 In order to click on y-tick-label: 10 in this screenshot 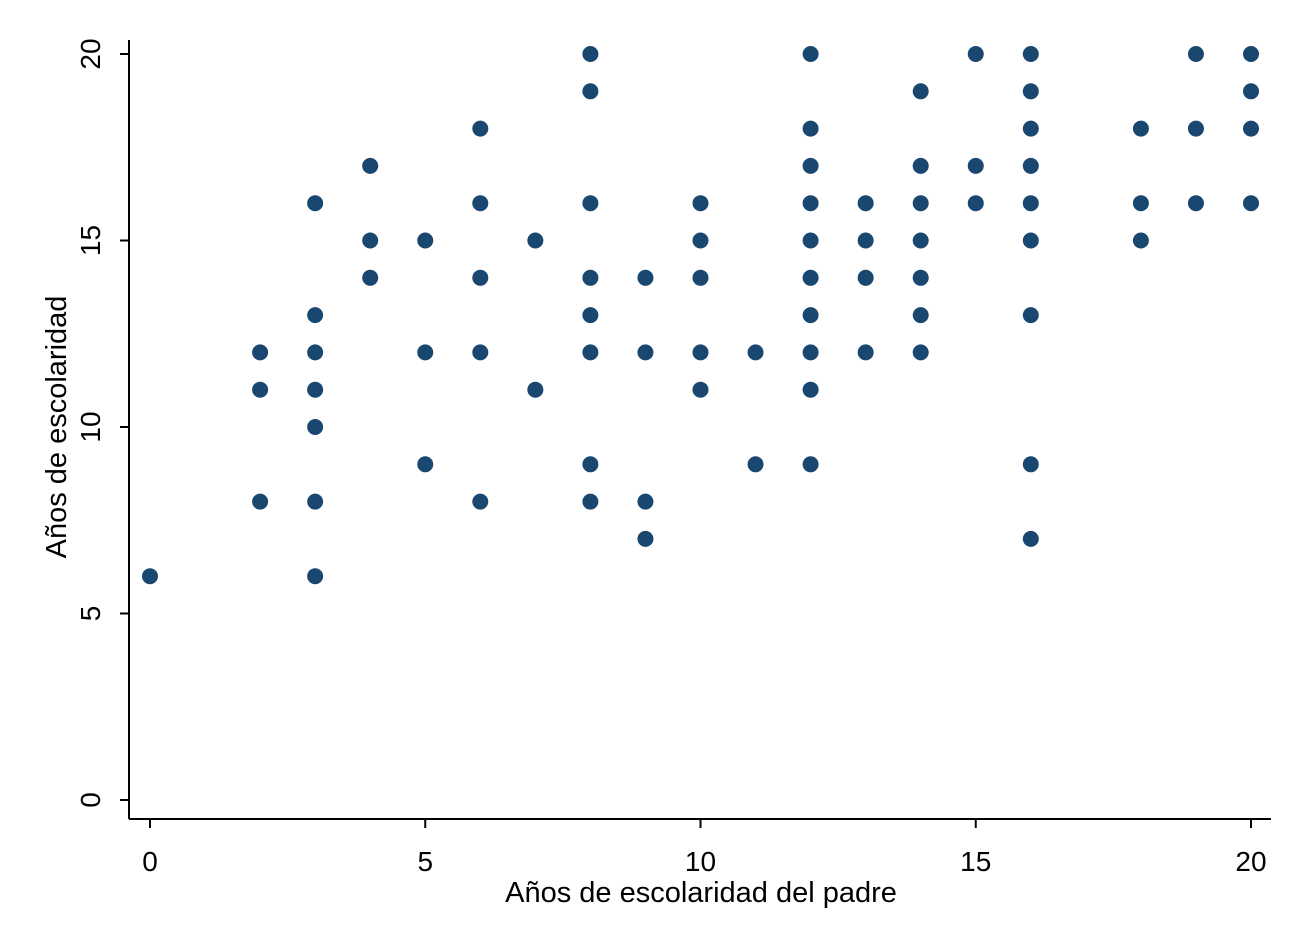, I will do `click(90, 426)`.